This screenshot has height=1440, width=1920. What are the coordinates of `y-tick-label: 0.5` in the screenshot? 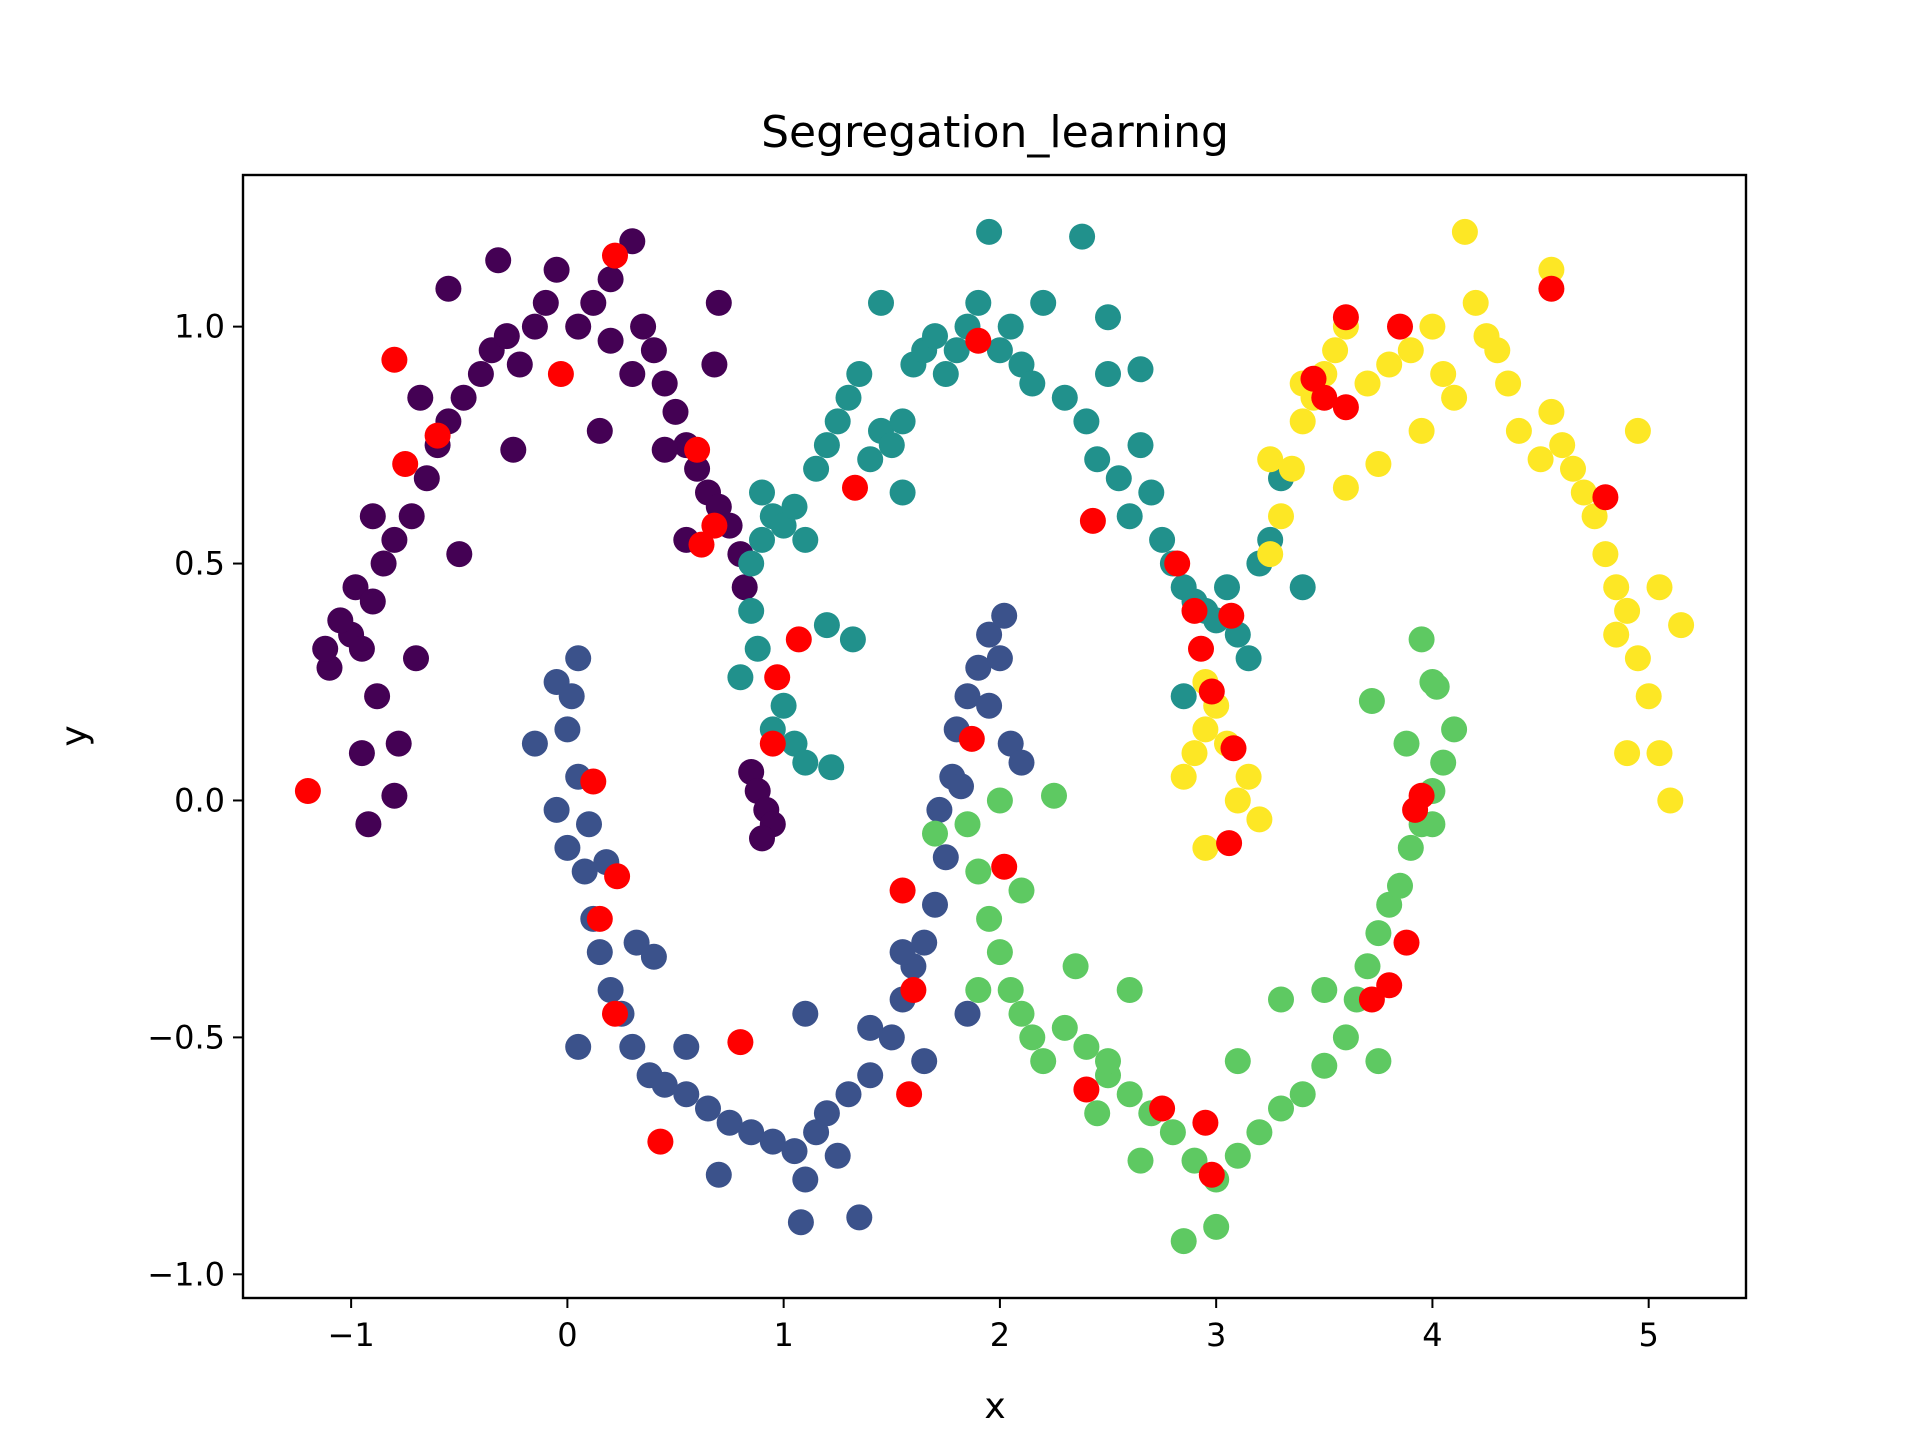 It's located at (199, 564).